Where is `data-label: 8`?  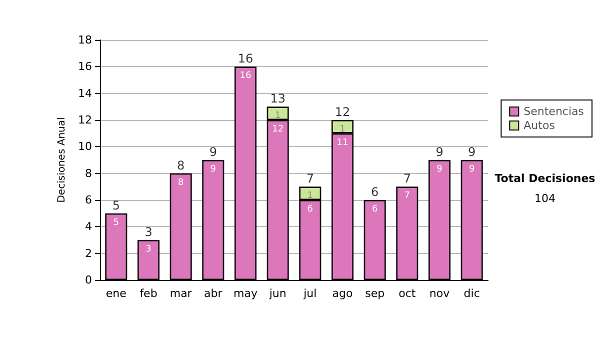
data-label: 8 is located at coordinates (181, 183).